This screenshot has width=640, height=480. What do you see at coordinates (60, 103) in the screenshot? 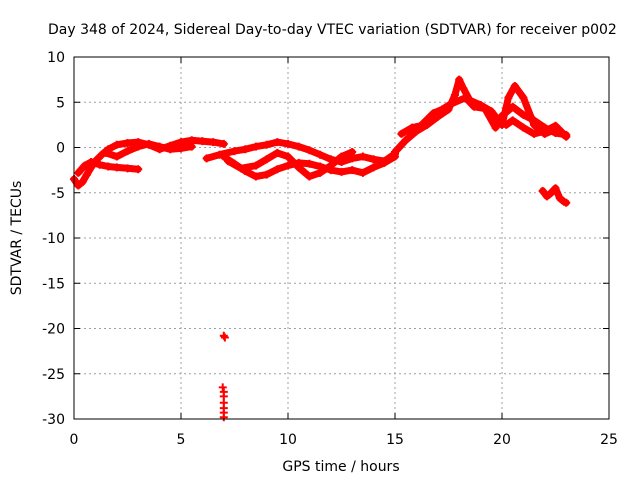
I see `y-tick-label: 5` at bounding box center [60, 103].